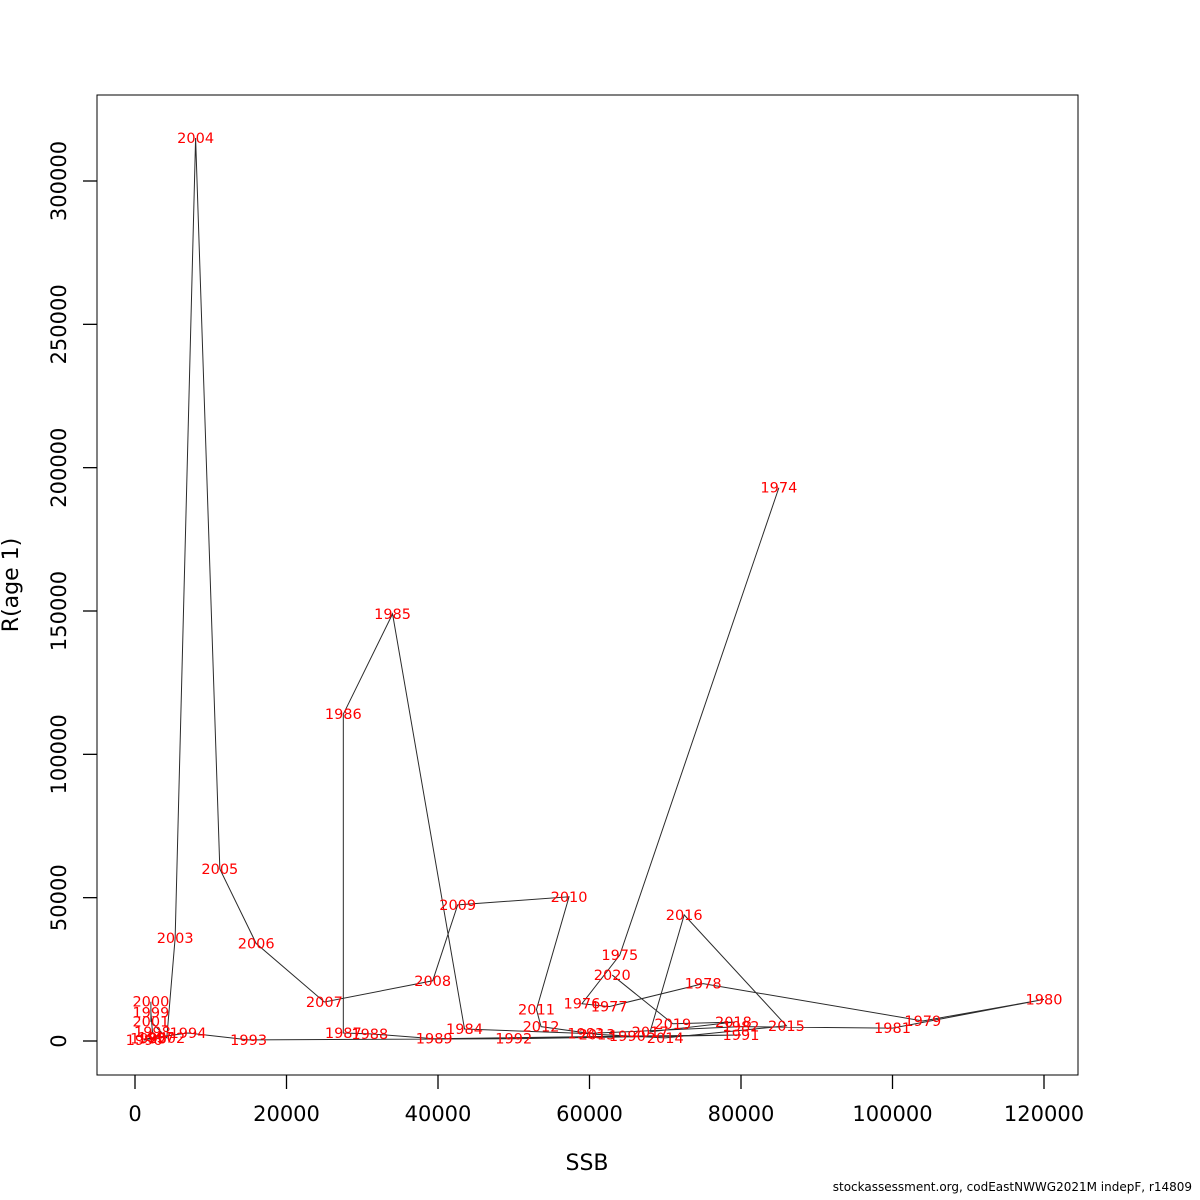  Describe the element at coordinates (324, 1003) in the screenshot. I see `year-label-2007: 2007` at that location.